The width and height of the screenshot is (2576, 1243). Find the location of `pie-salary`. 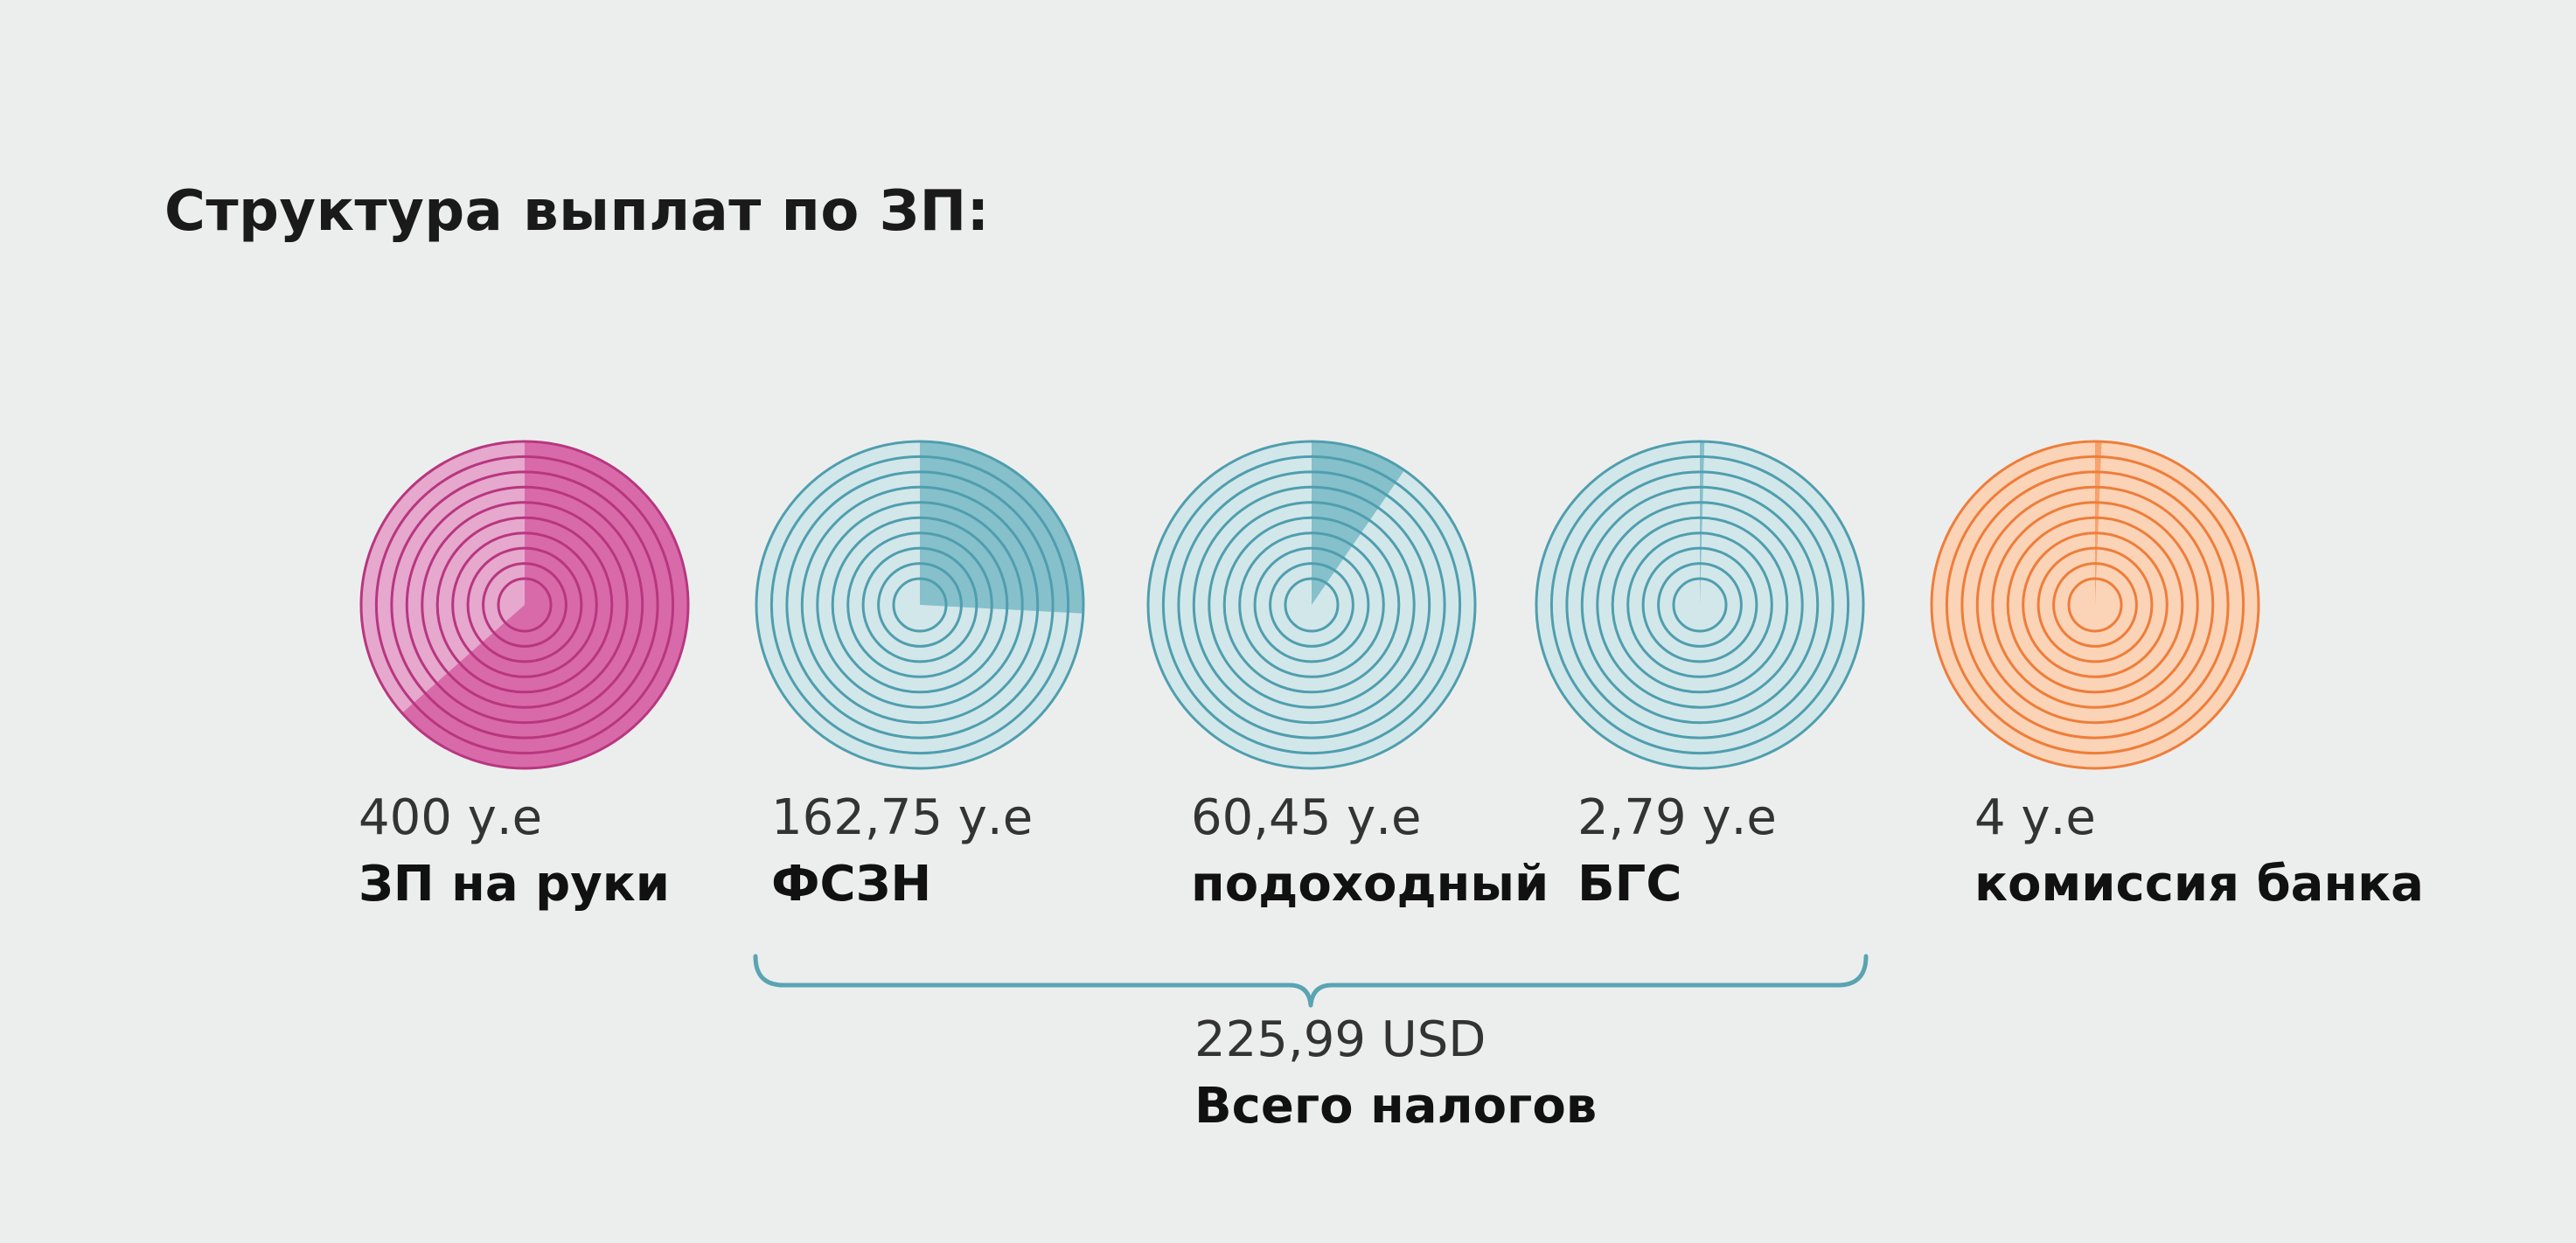

pie-salary is located at coordinates (524, 605).